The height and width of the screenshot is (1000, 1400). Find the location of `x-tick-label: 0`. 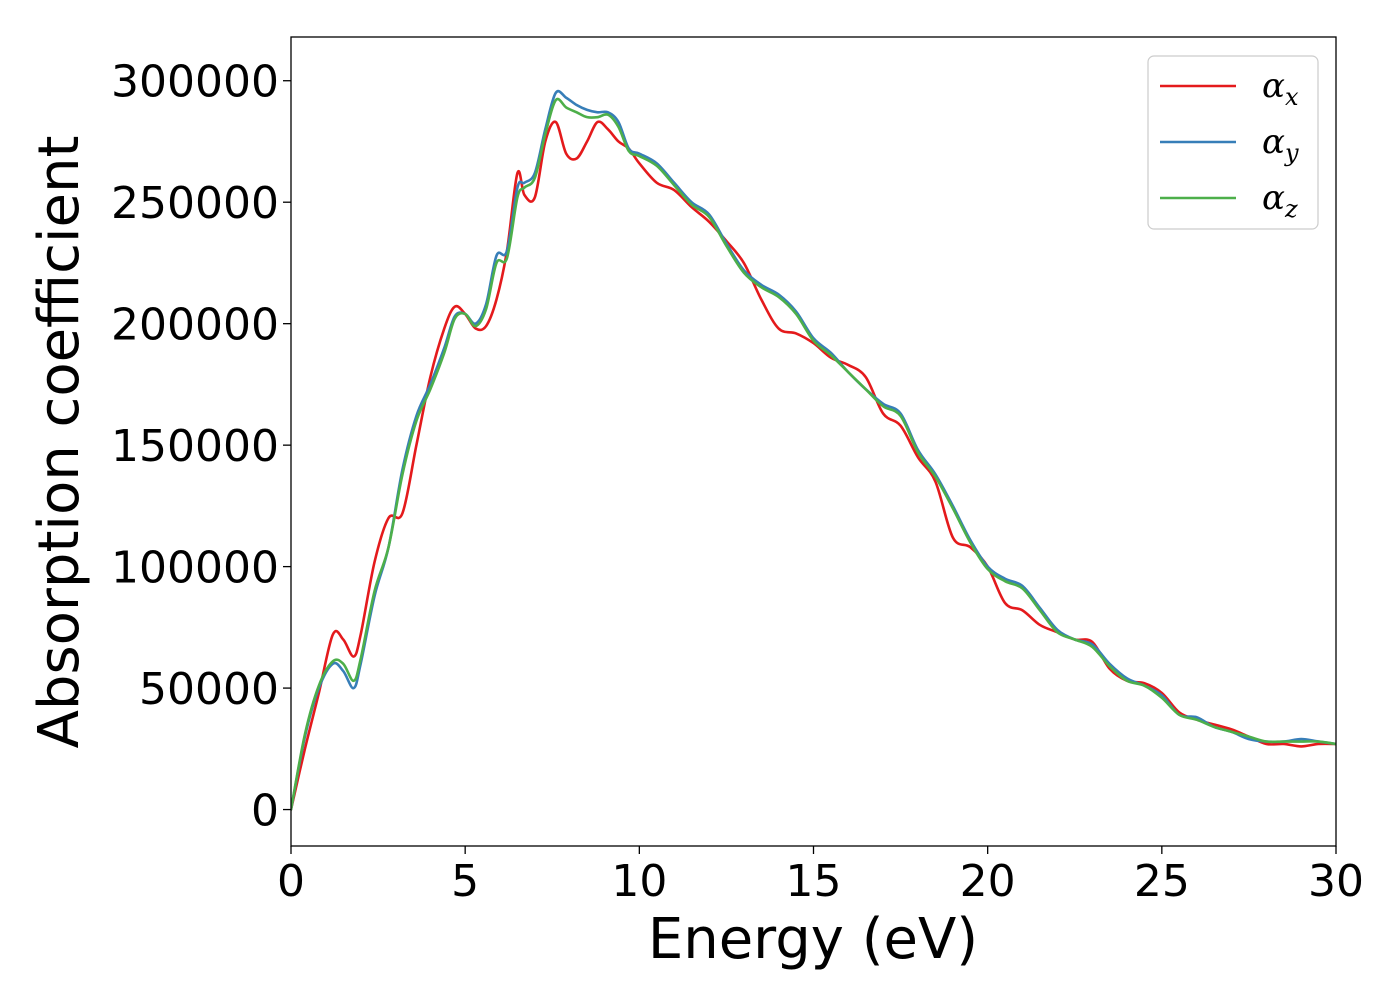

x-tick-label: 0 is located at coordinates (291, 881).